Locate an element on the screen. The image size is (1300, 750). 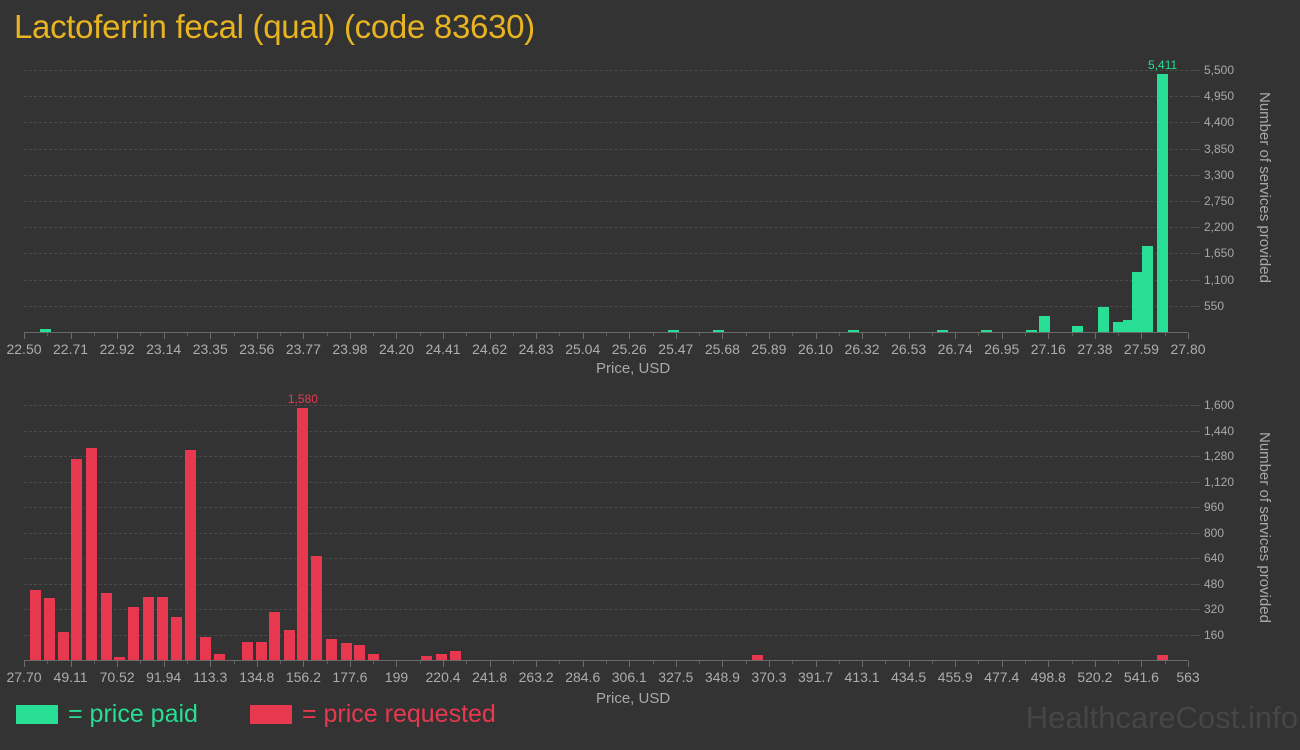
x-axis-tick-label: 156.2 is located at coordinates (303, 677).